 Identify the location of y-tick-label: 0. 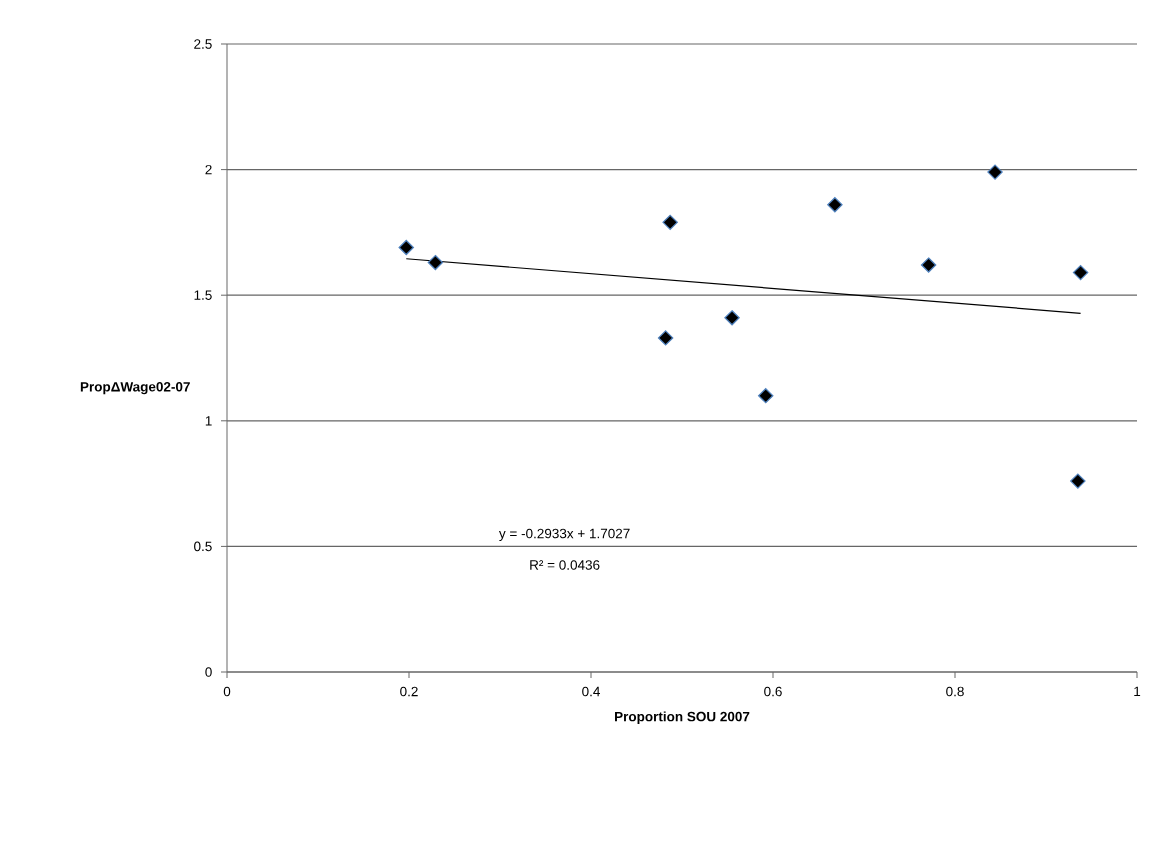
(208, 672).